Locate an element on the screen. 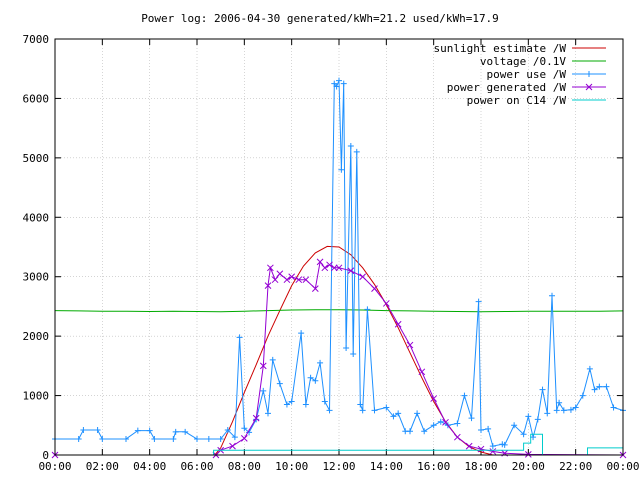 Image resolution: width=640 pixels, height=480 pixels. x-tick-label: 08:00 is located at coordinates (244, 466).